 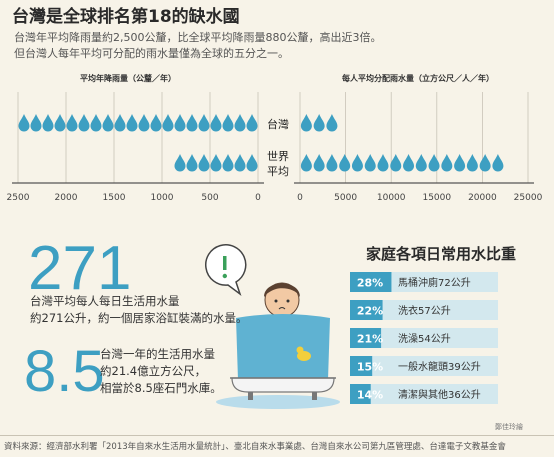 What do you see at coordinates (114, 198) in the screenshot?
I see `x-tick-label: 1500` at bounding box center [114, 198].